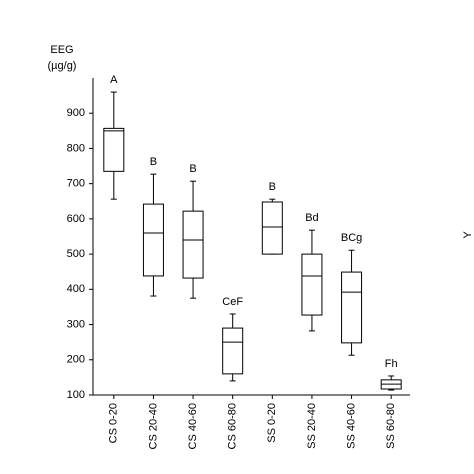  Describe the element at coordinates (312, 426) in the screenshot. I see `x-tick-label: SS 20-40` at that location.